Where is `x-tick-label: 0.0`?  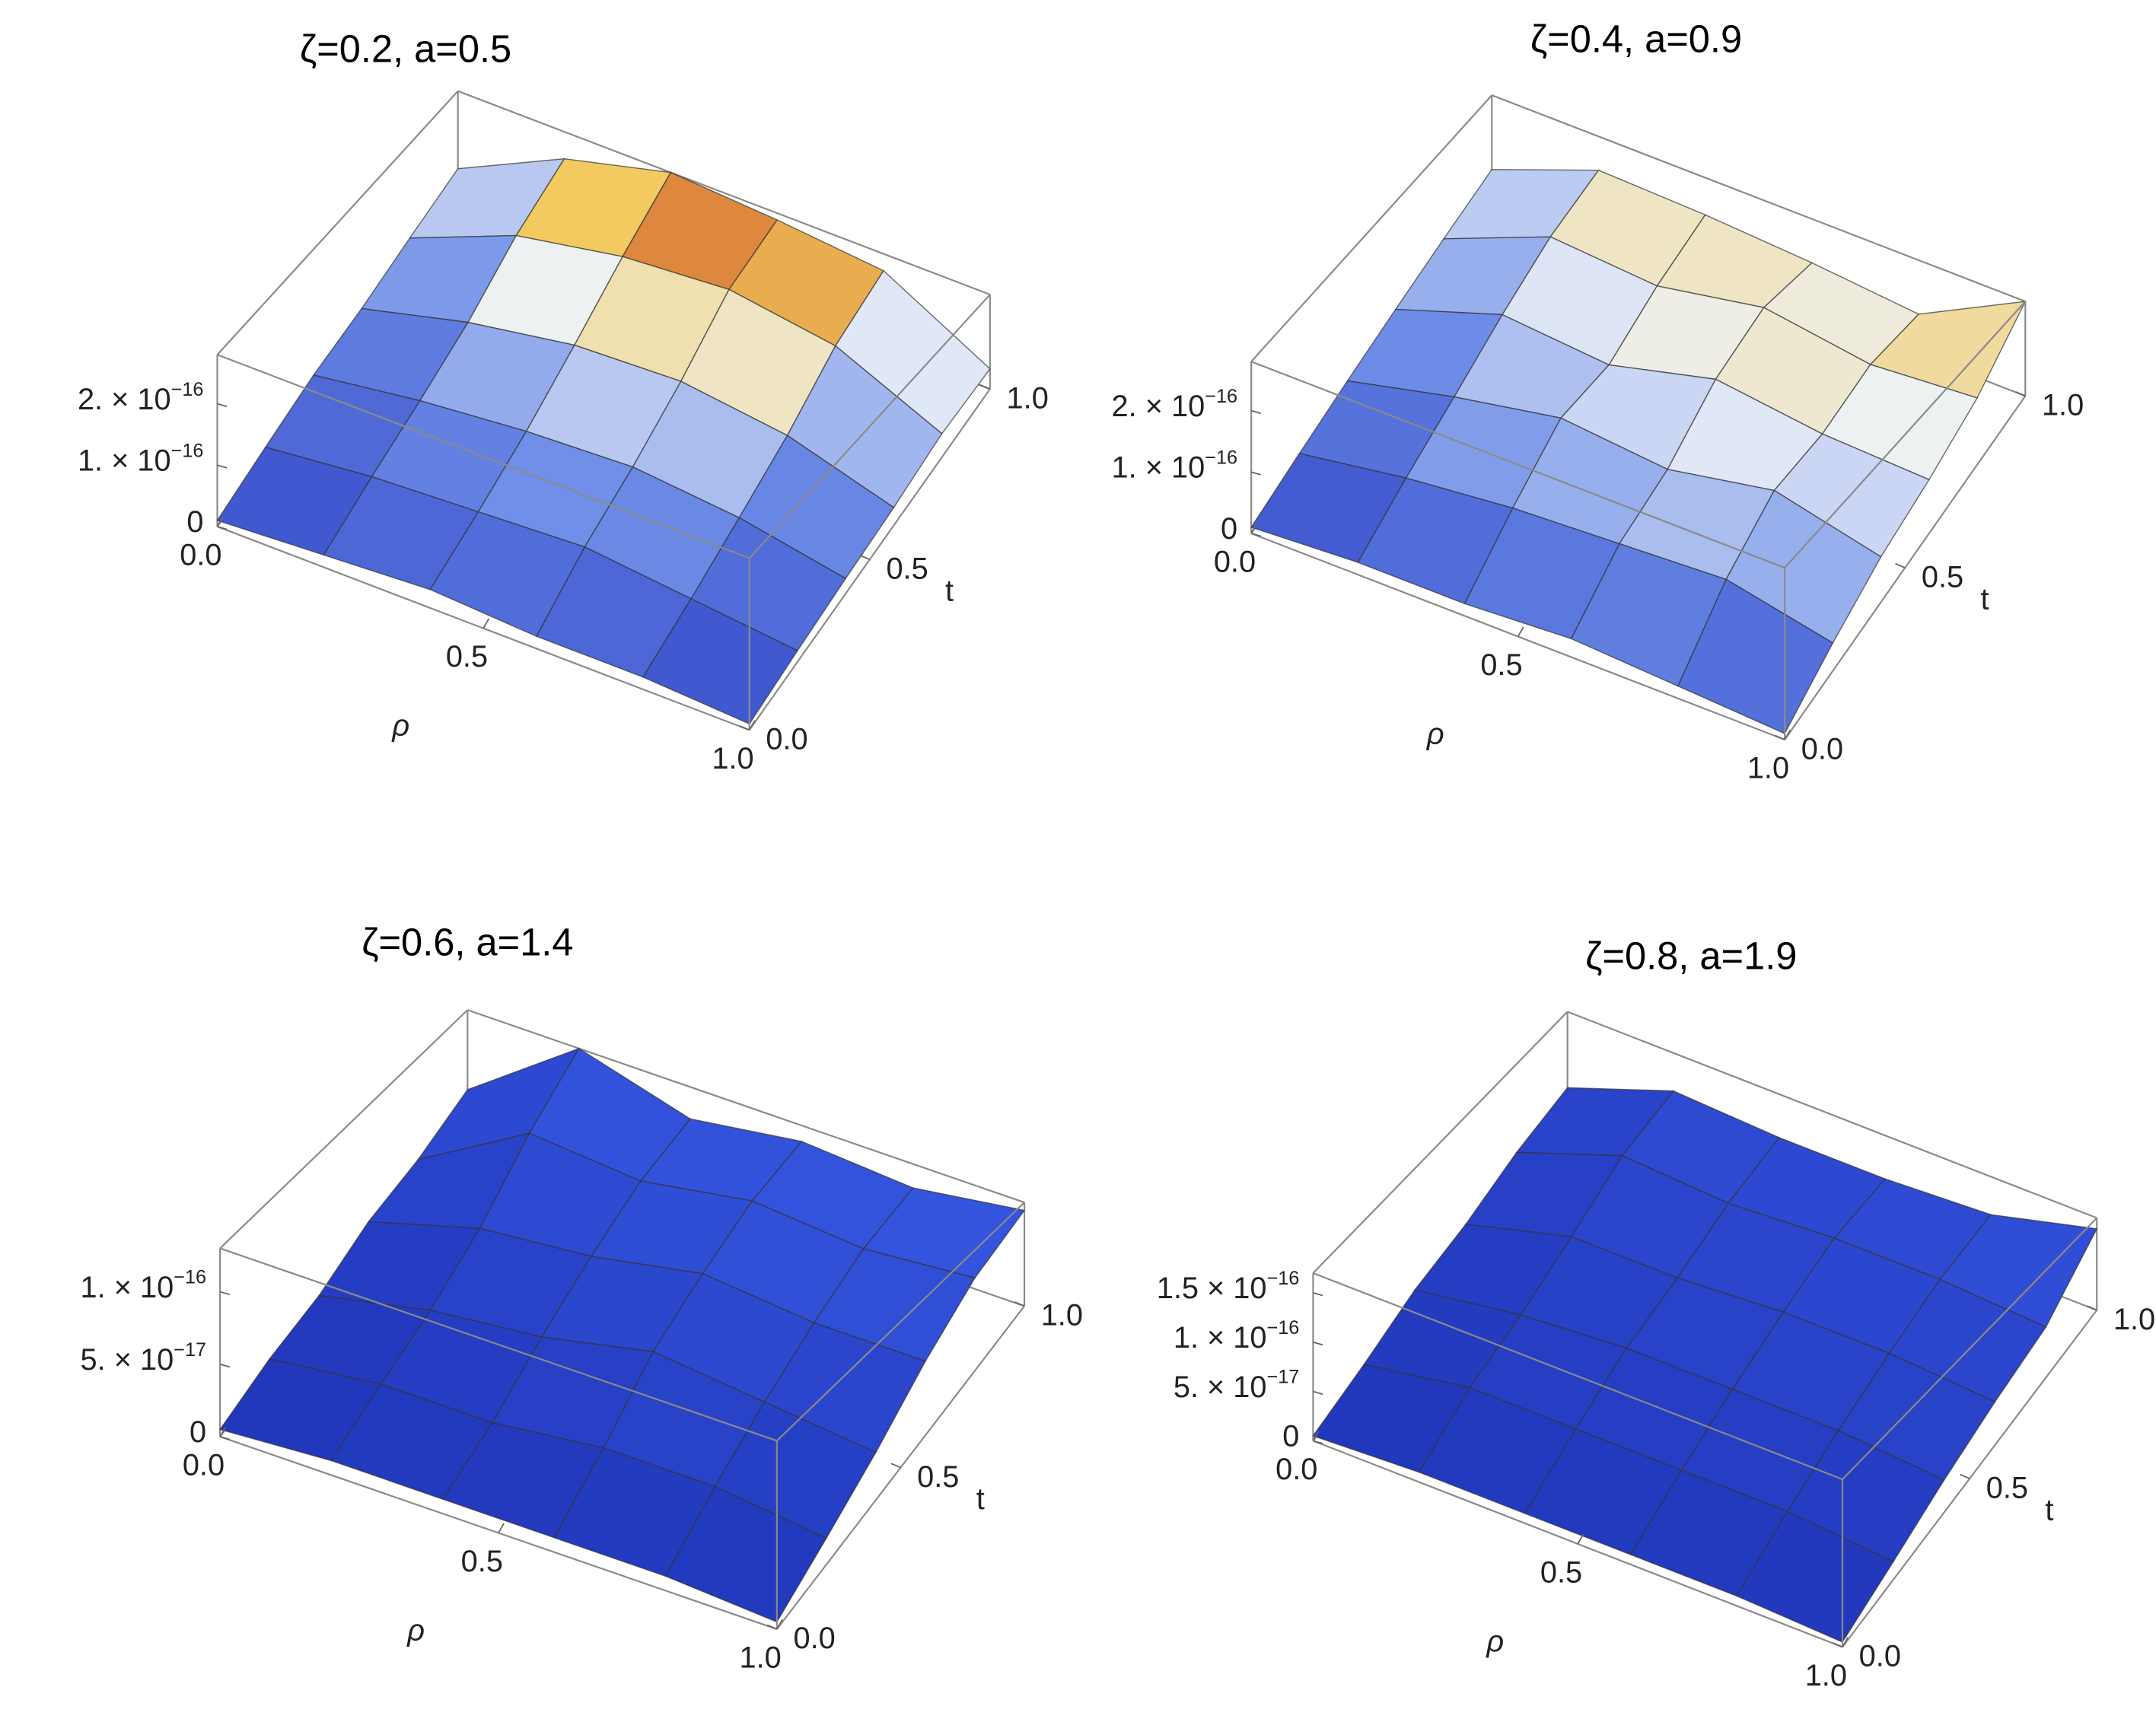 x-tick-label: 0.0 is located at coordinates (200, 555).